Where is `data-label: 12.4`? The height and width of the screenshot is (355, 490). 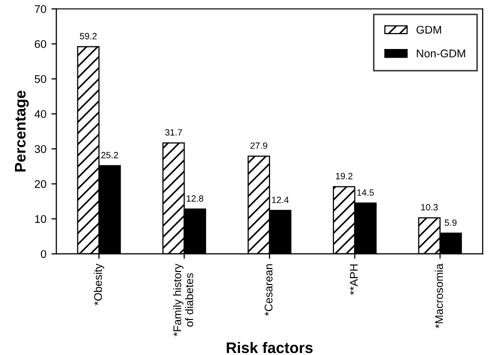 data-label: 12.4 is located at coordinates (280, 200).